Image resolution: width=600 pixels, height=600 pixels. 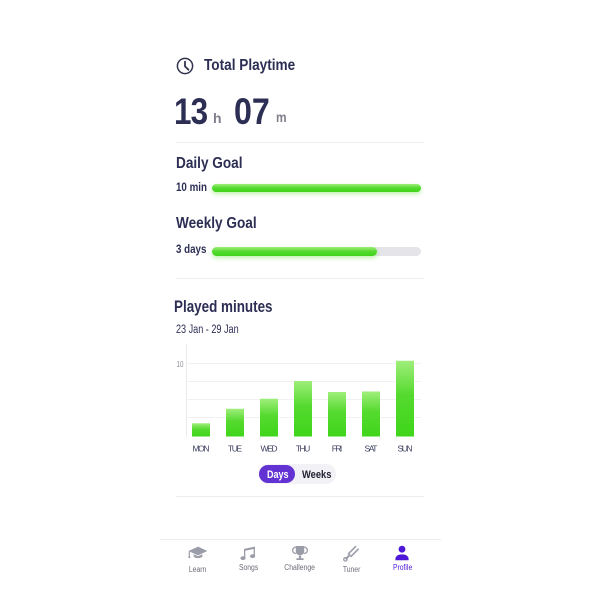 What do you see at coordinates (269, 448) in the screenshot?
I see `svg-text: WED` at bounding box center [269, 448].